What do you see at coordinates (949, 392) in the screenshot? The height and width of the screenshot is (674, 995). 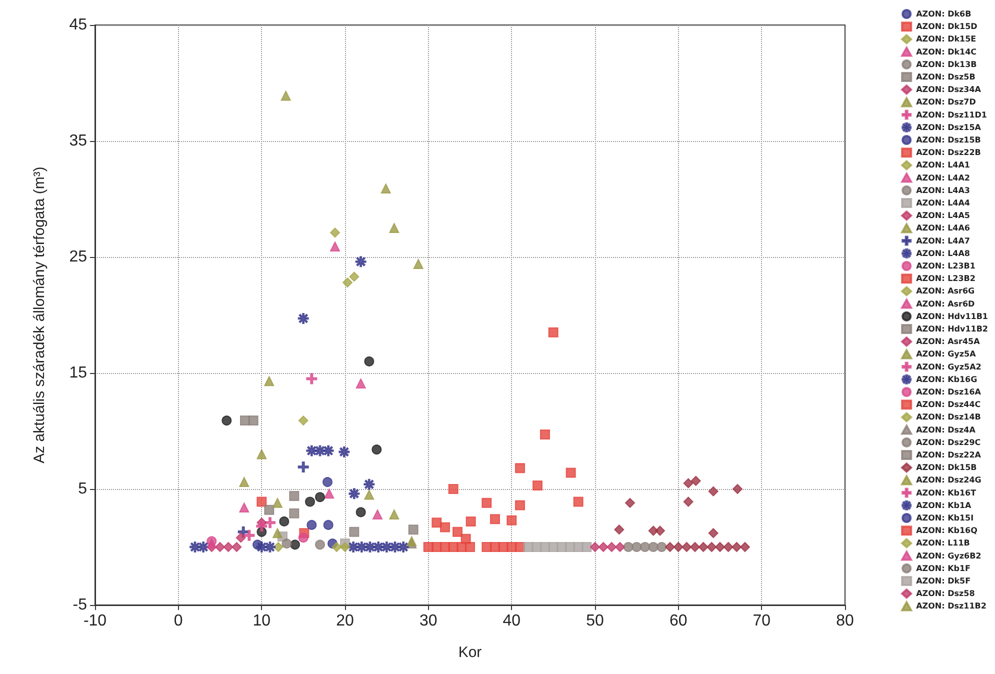 I see `legend-label: AZON: Dsz16A` at bounding box center [949, 392].